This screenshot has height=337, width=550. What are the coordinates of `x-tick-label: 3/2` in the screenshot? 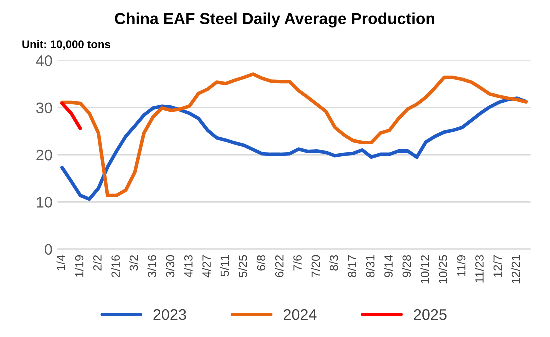 It's located at (134, 263).